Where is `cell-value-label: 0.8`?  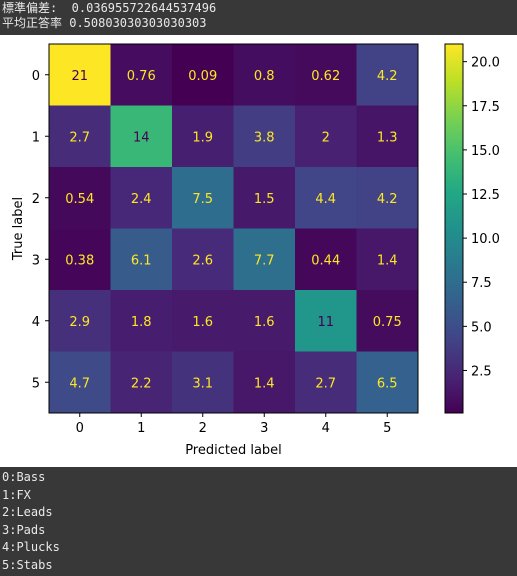 cell-value-label: 0.8 is located at coordinates (264, 76).